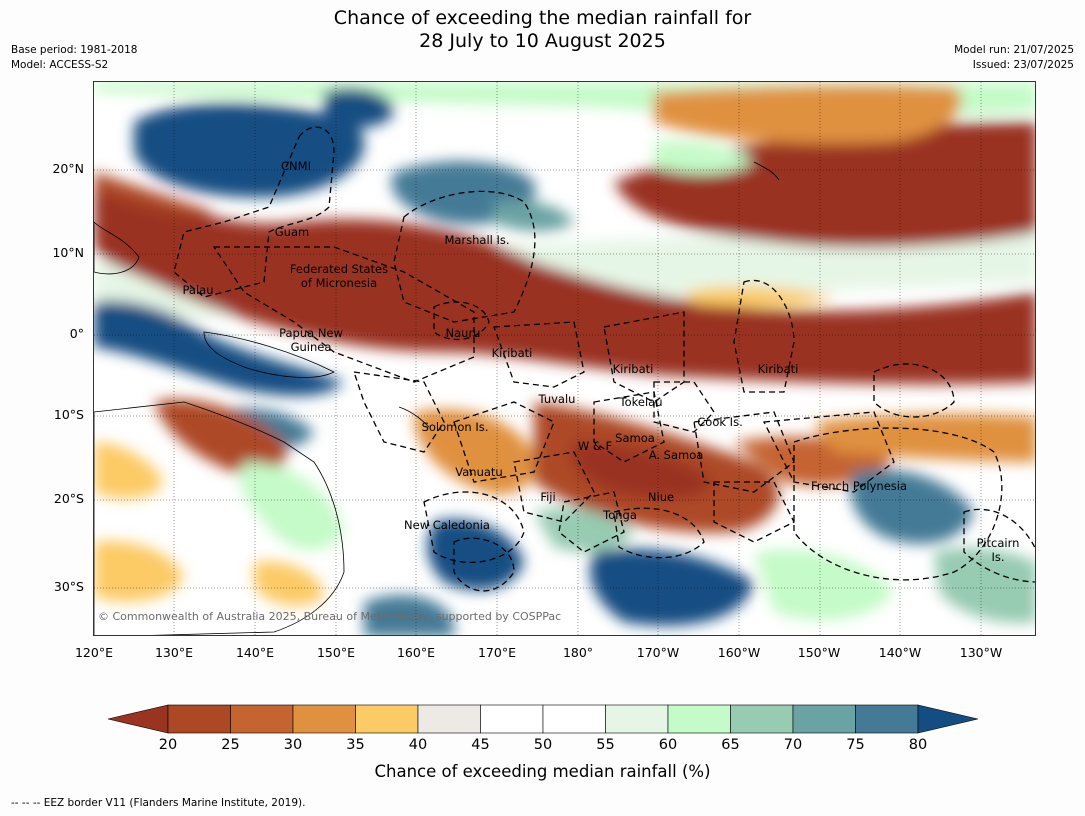 This screenshot has height=816, width=1085. I want to click on place-label-fiji: Fiji, so click(548, 497).